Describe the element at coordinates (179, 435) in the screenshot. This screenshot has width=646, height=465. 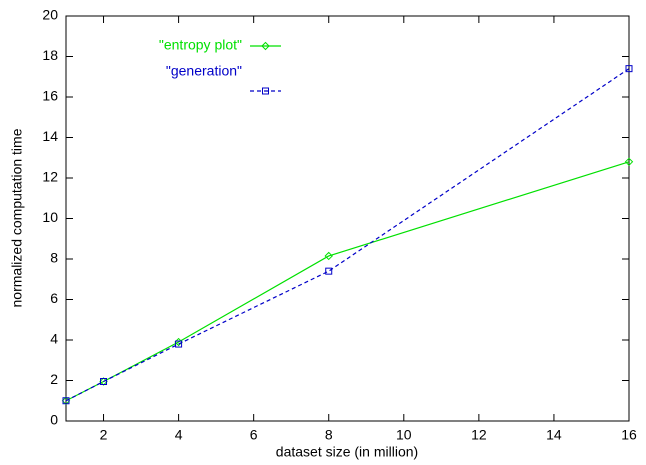
I see `x-tick-label: 4` at that location.